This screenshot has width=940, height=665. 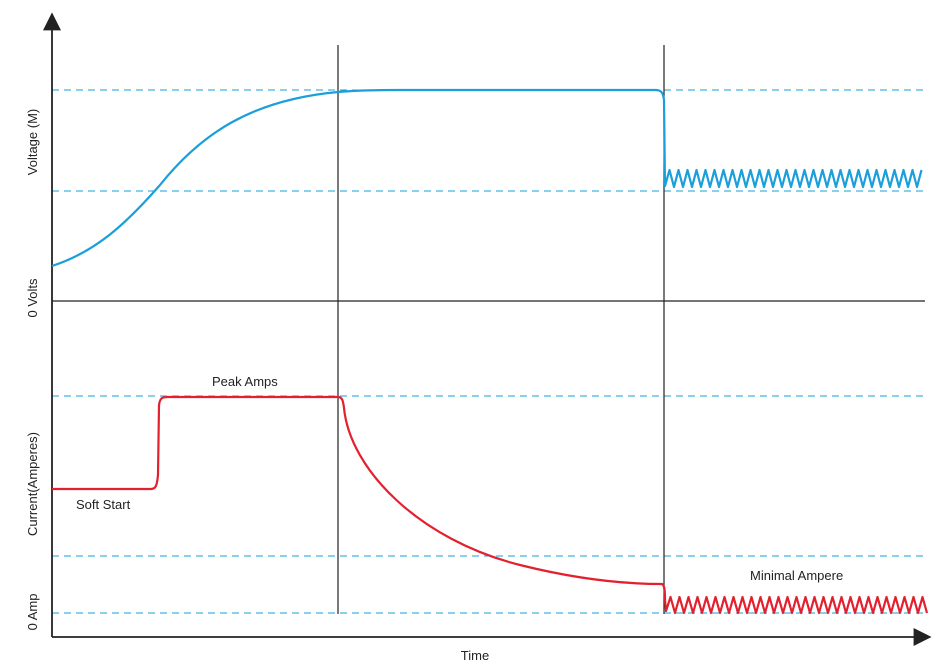 What do you see at coordinates (32, 142) in the screenshot?
I see `y-axis-label-voltage: Voltage (M)` at bounding box center [32, 142].